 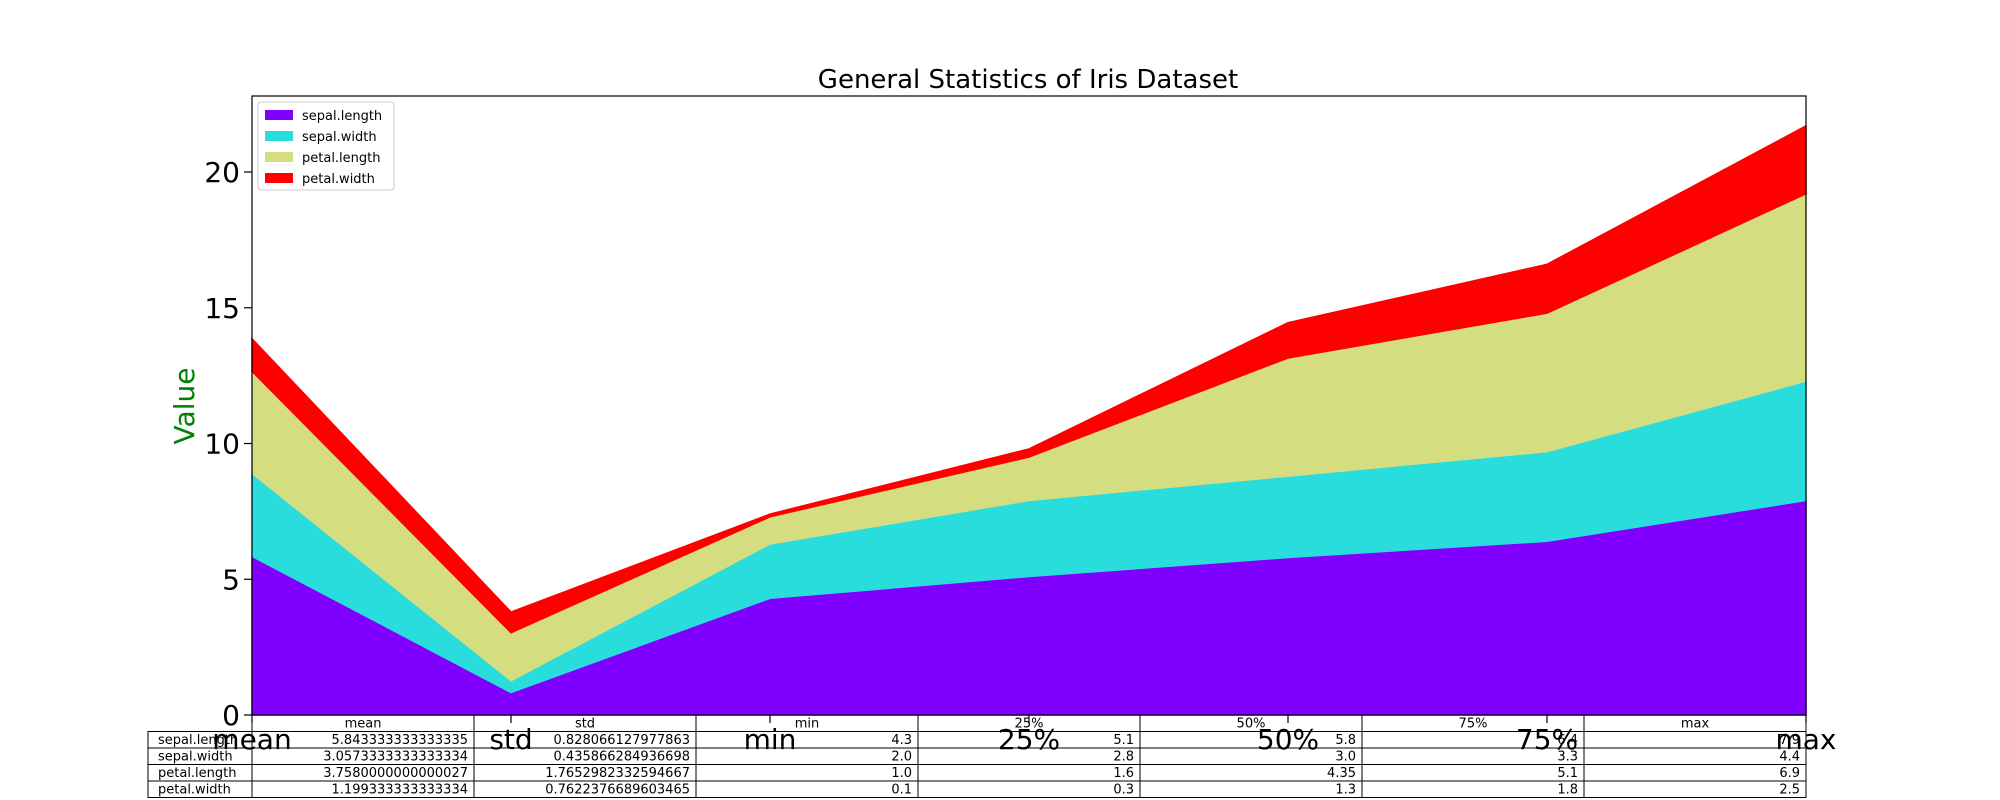 I want to click on y-tick-label: 20, so click(x=222, y=172).